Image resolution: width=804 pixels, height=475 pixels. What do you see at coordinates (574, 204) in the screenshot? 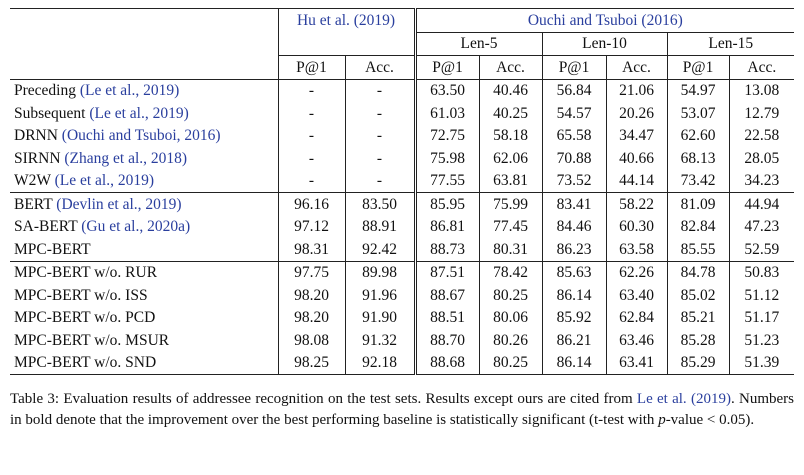
I see `metric-value-cell: 83.41` at bounding box center [574, 204].